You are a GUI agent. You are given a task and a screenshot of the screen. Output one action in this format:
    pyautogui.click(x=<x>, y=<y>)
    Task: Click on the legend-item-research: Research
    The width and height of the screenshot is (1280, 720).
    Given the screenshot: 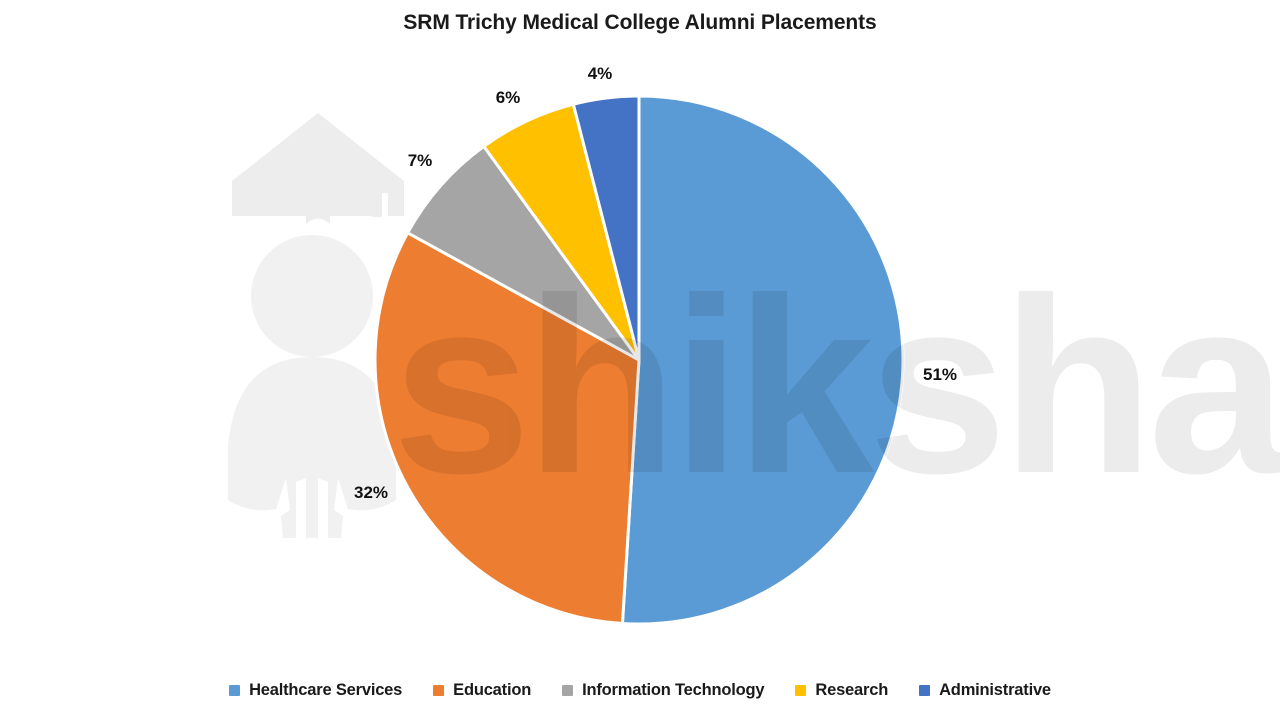 What is the action you would take?
    pyautogui.click(x=841, y=690)
    